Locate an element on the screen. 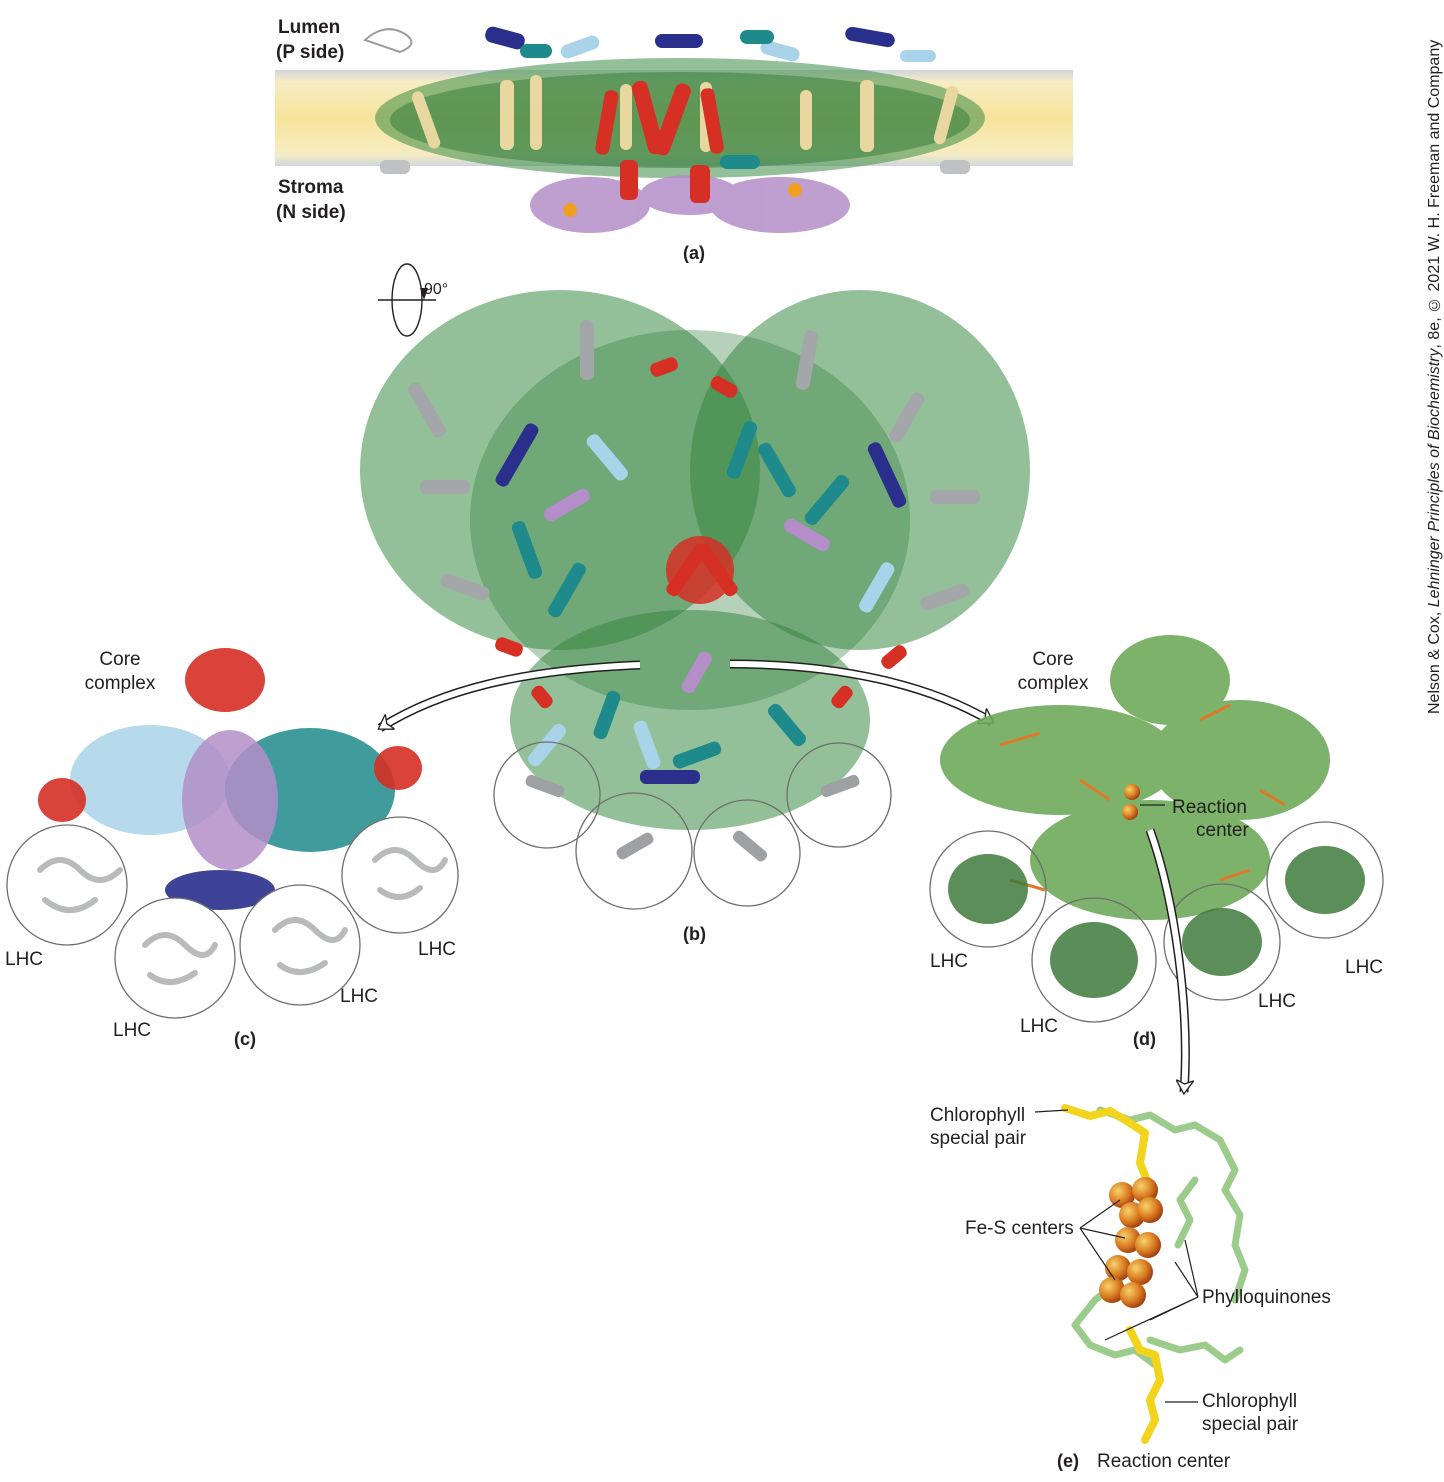  panel-c-core-label: Core is located at coordinates (120, 659).